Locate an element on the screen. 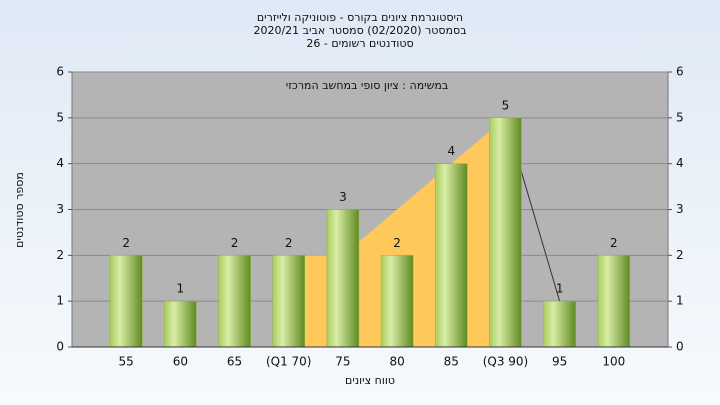  y-tick-label: 5 is located at coordinates (60, 117).